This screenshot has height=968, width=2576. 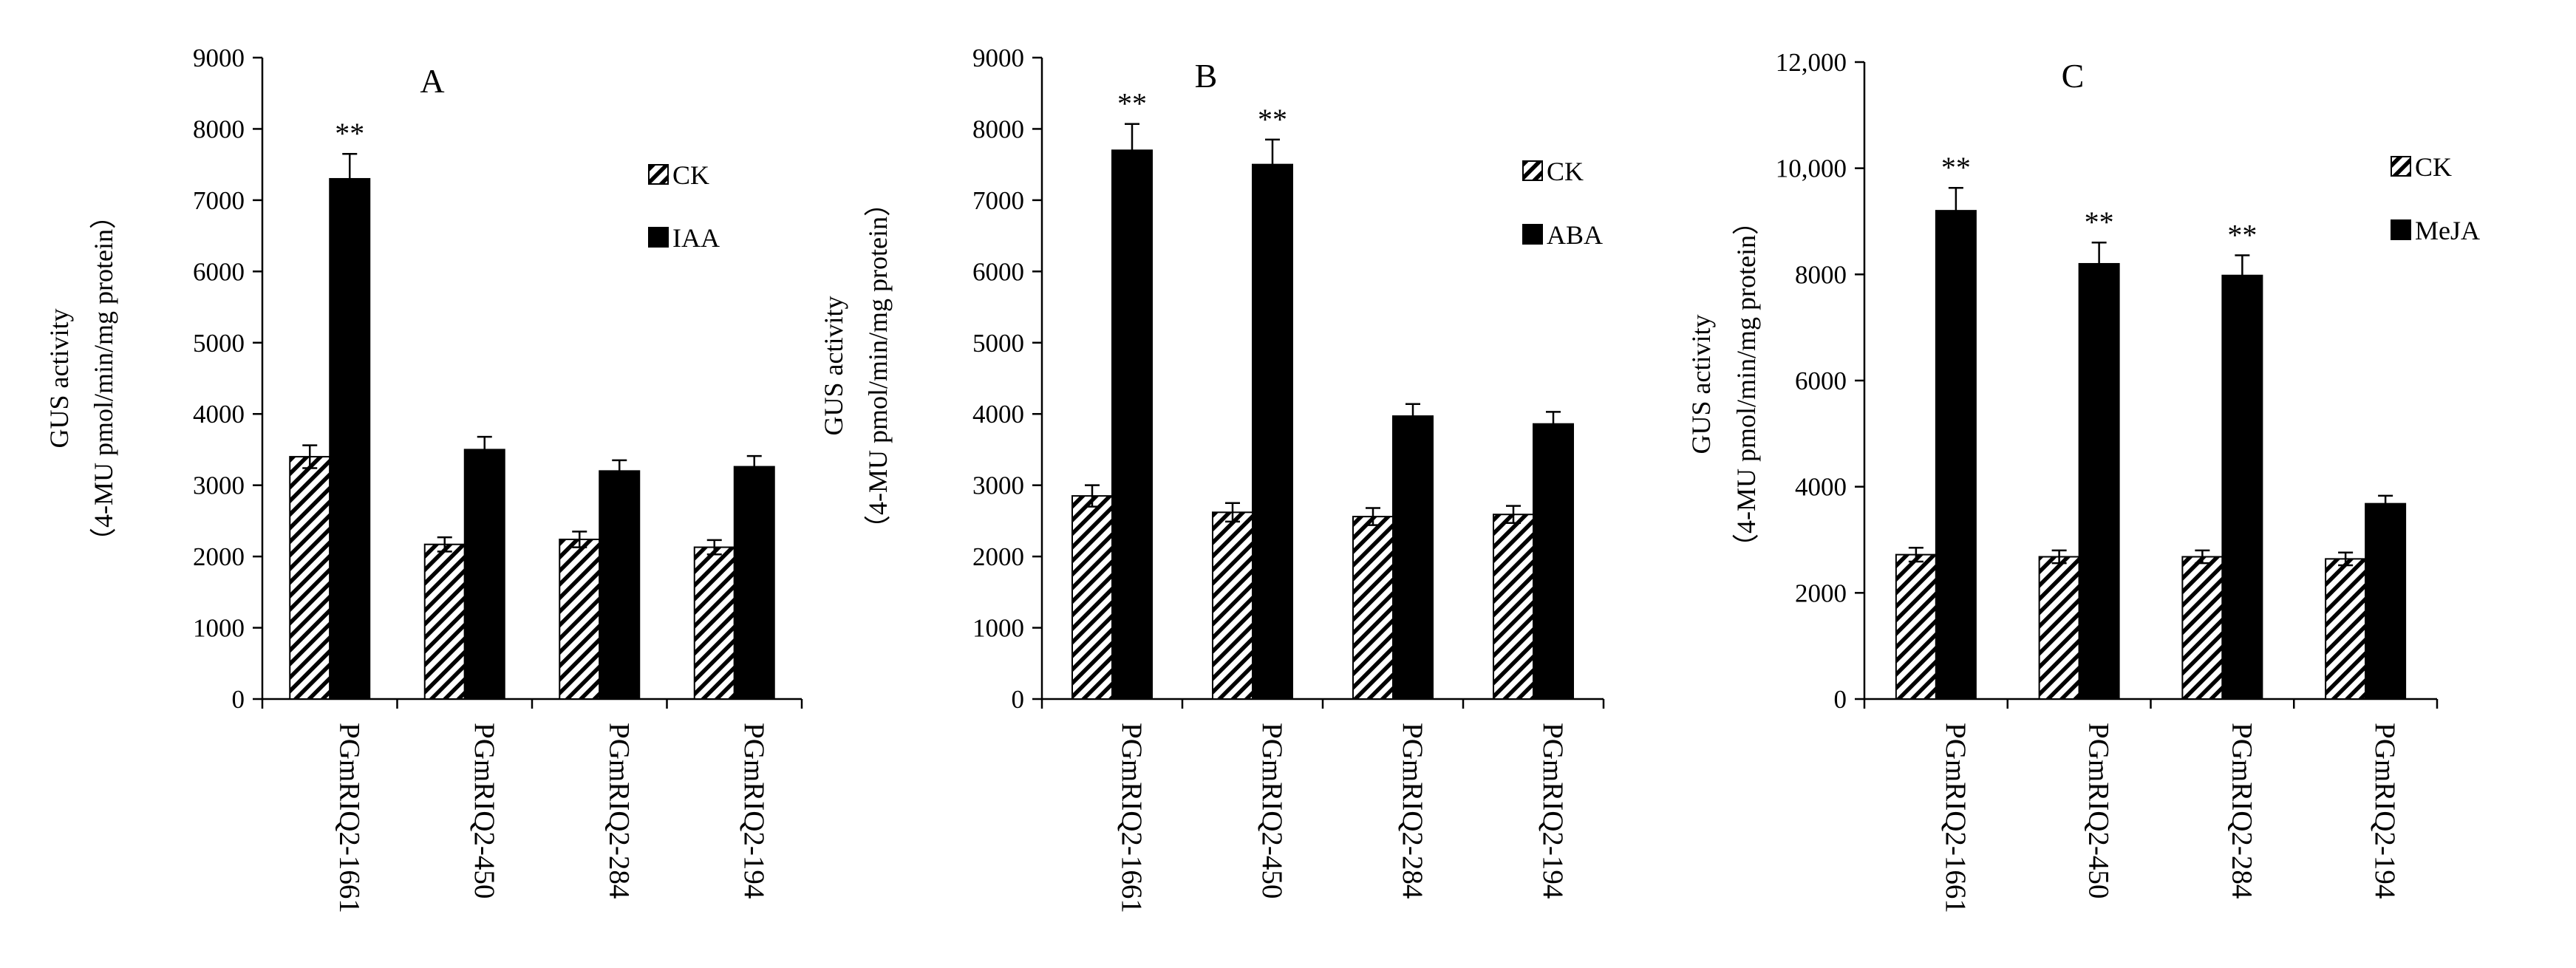 What do you see at coordinates (2099, 811) in the screenshot?
I see `chart-c-category-label: PGmRIQ2-450` at bounding box center [2099, 811].